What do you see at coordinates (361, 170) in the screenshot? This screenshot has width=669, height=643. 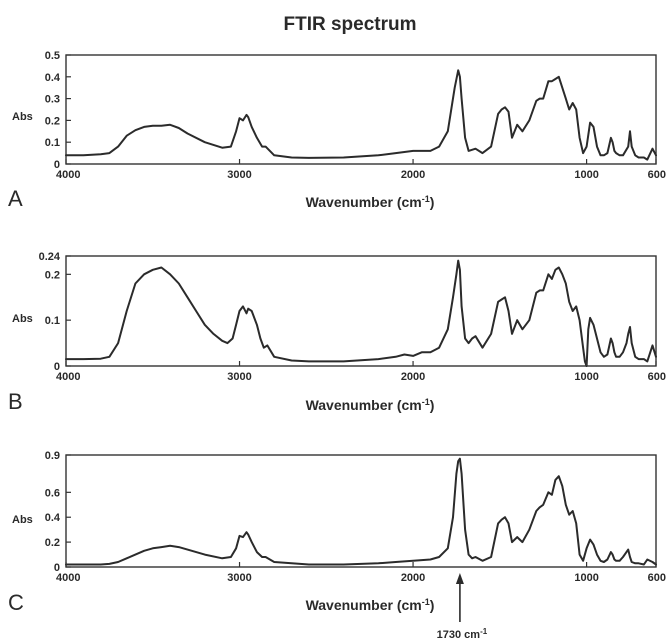 I see `panel-a-x-ticks: 4000 3000 2000 1000 600` at bounding box center [361, 170].